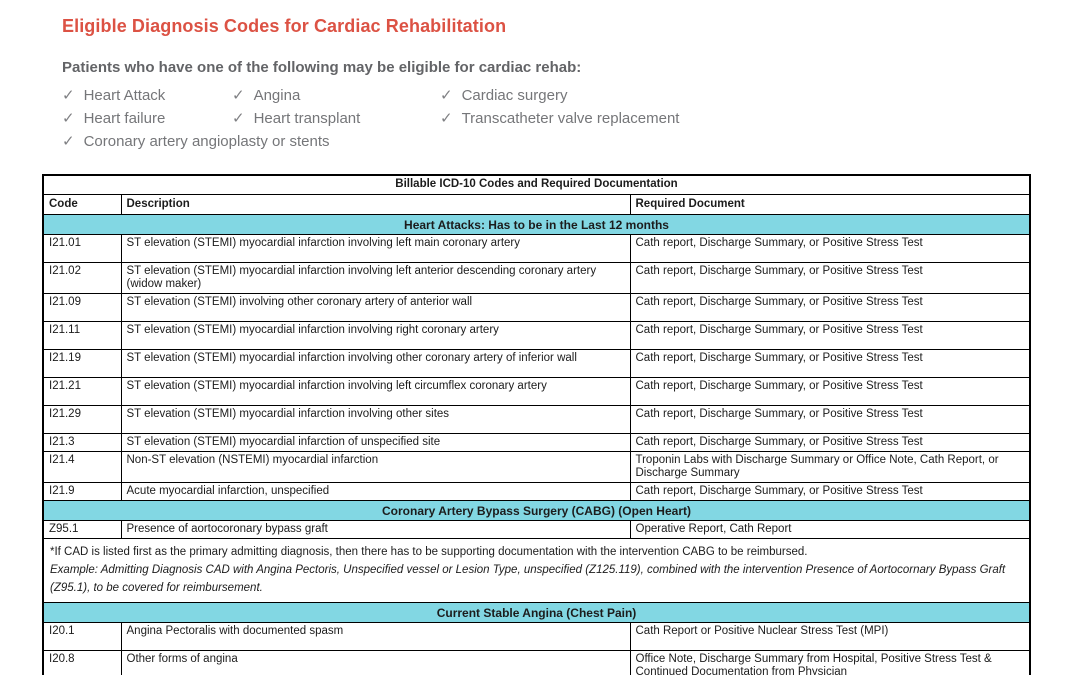 This screenshot has height=675, width=1080. What do you see at coordinates (82, 363) in the screenshot?
I see `cell-code: I21.19` at bounding box center [82, 363].